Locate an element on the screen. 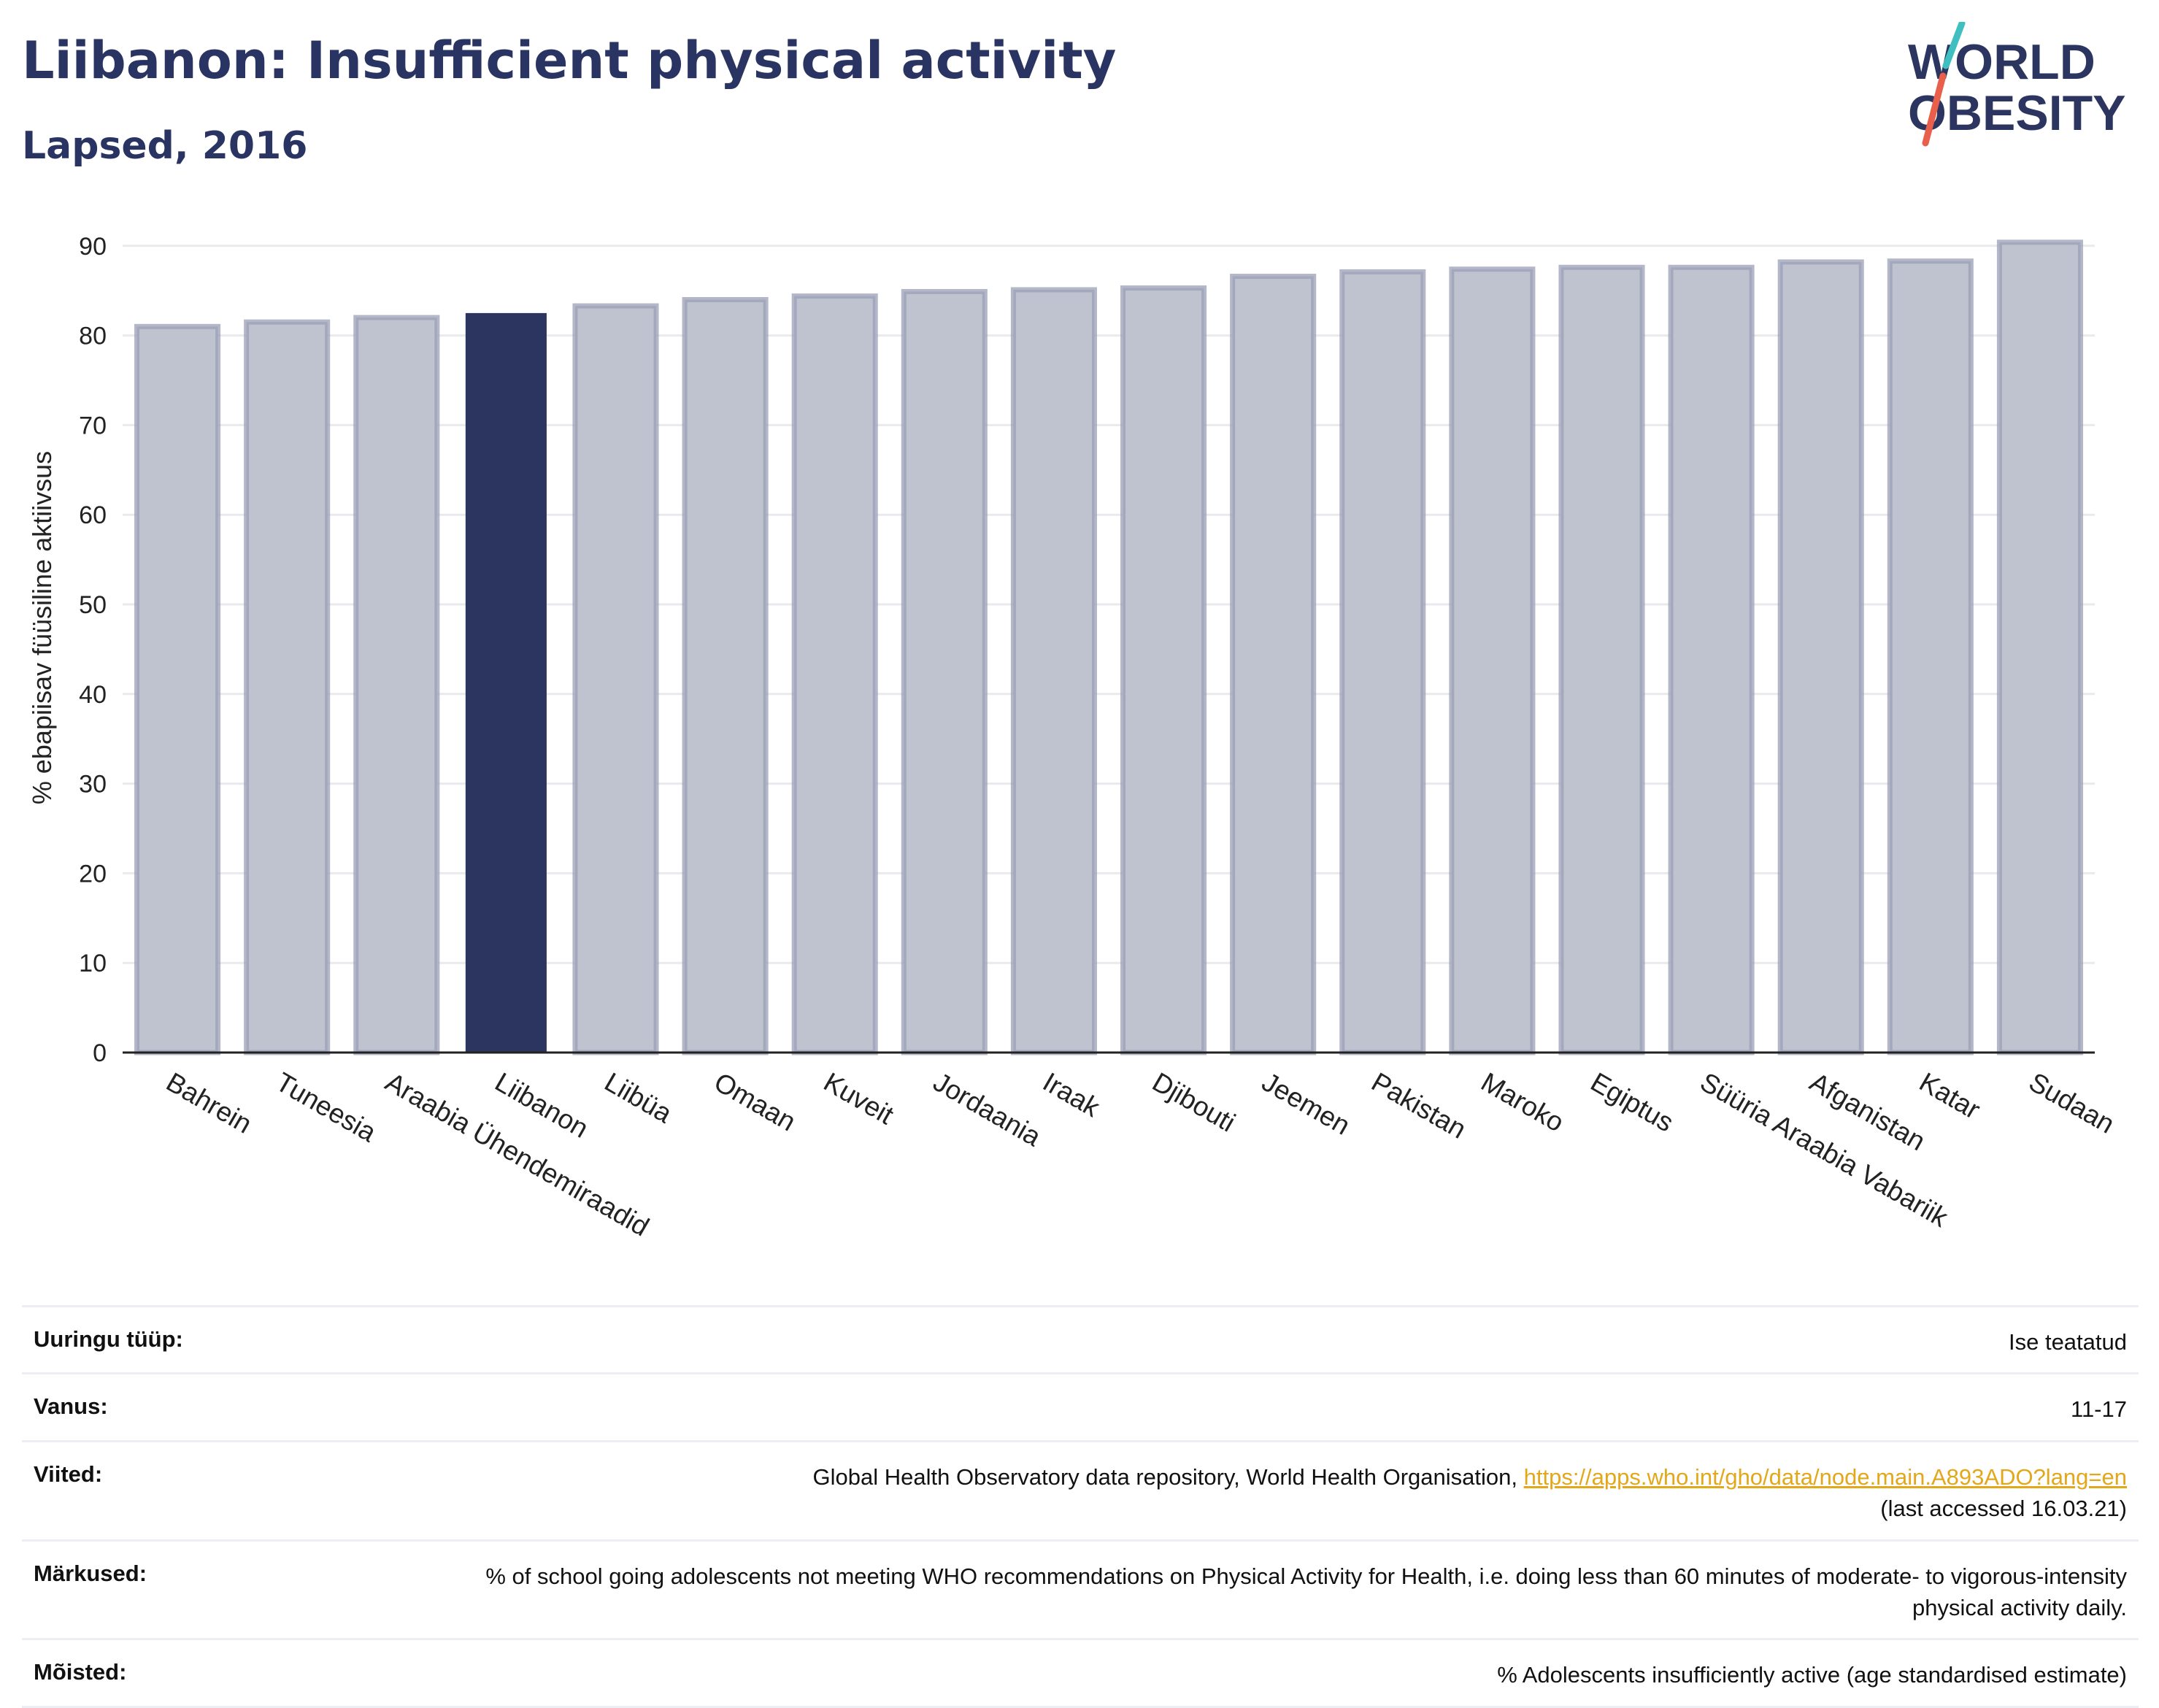 The image size is (2159, 1708). y-tick-label: 70 is located at coordinates (93, 425).